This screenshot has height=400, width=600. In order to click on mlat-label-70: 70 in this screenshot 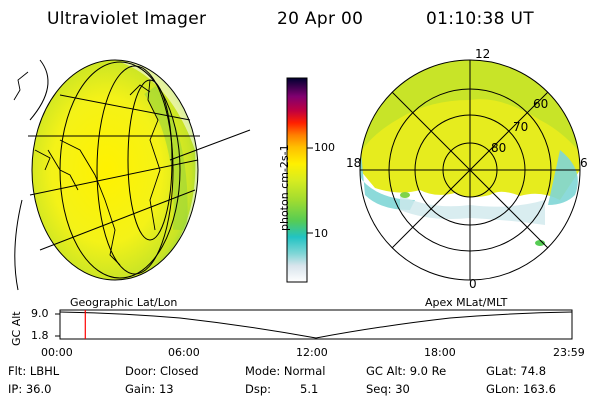, I will do `click(521, 127)`.